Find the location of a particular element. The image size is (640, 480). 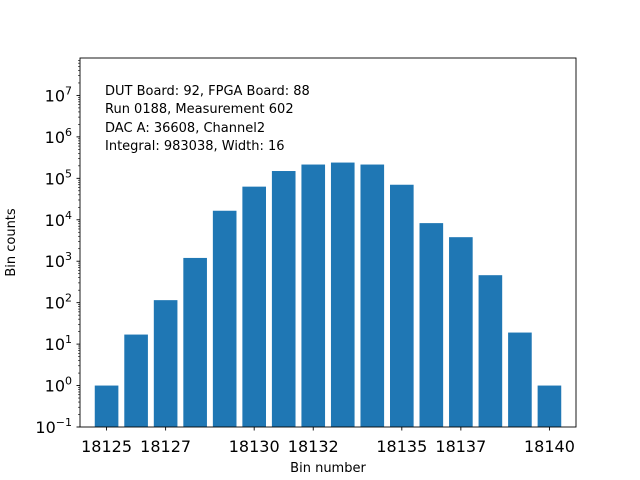

y-tick-label: 10⁰ is located at coordinates (58, 385).